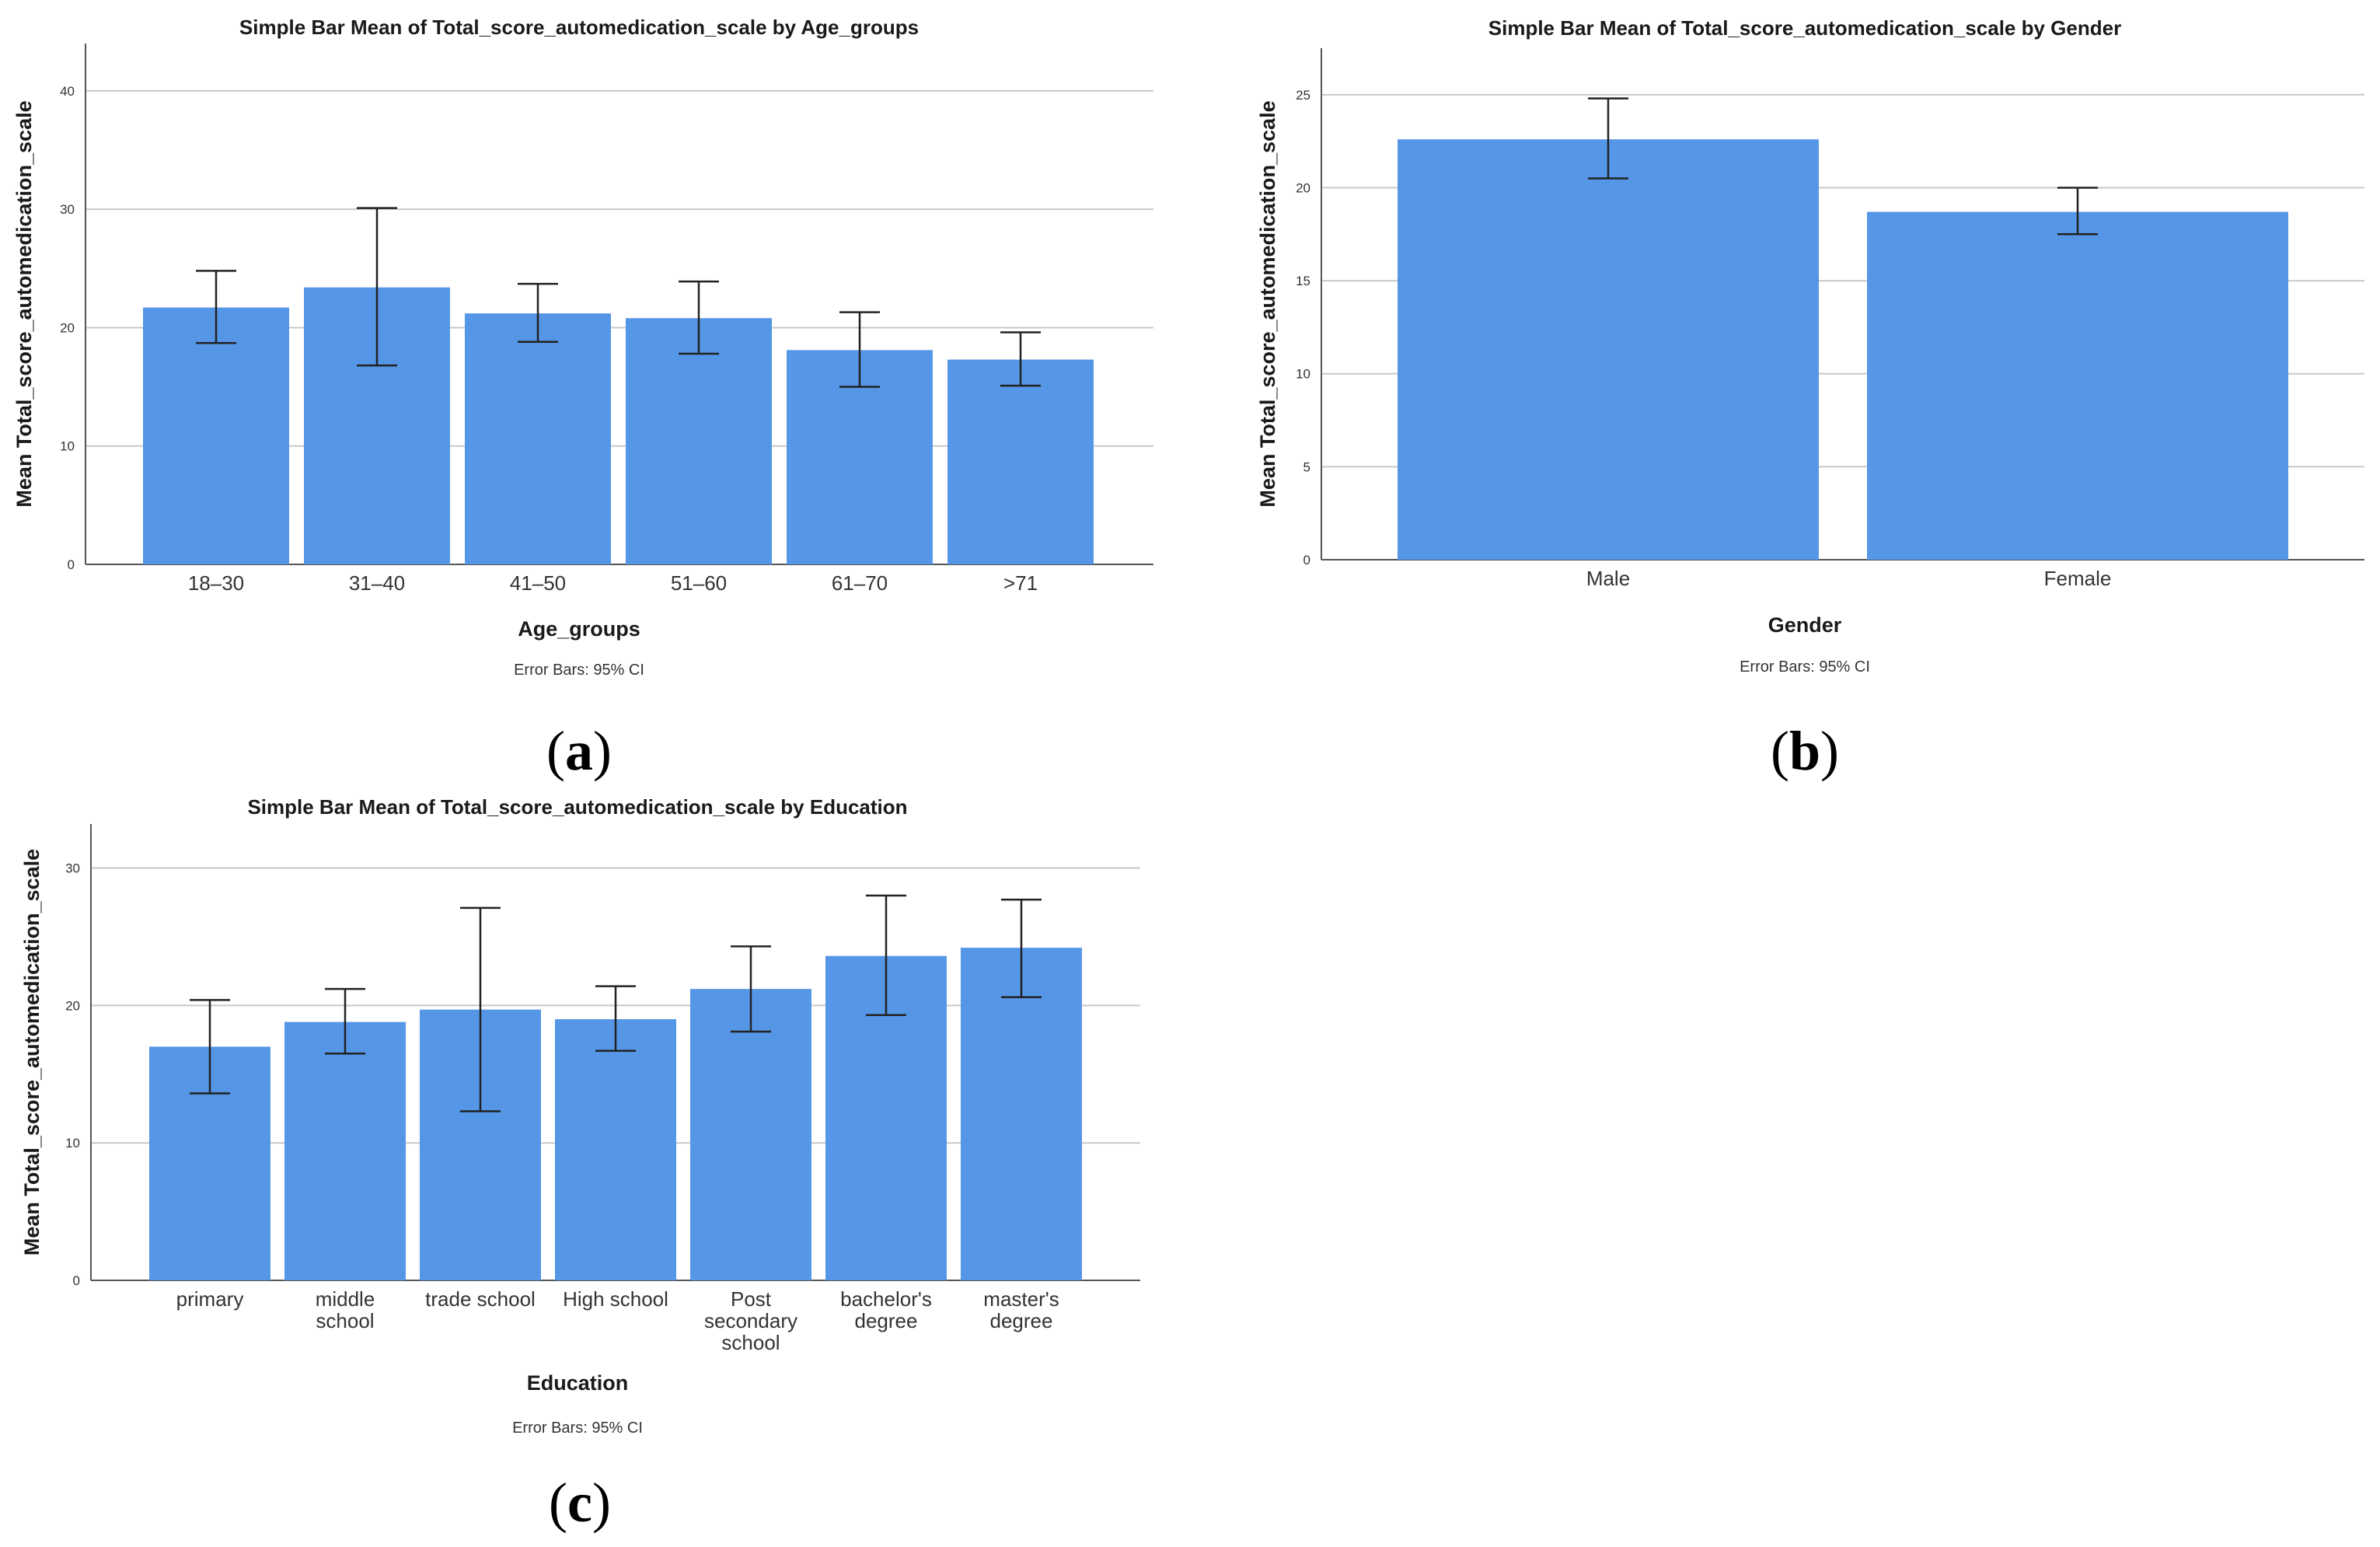  I want to click on x-tick-label: 31–40, so click(377, 583).